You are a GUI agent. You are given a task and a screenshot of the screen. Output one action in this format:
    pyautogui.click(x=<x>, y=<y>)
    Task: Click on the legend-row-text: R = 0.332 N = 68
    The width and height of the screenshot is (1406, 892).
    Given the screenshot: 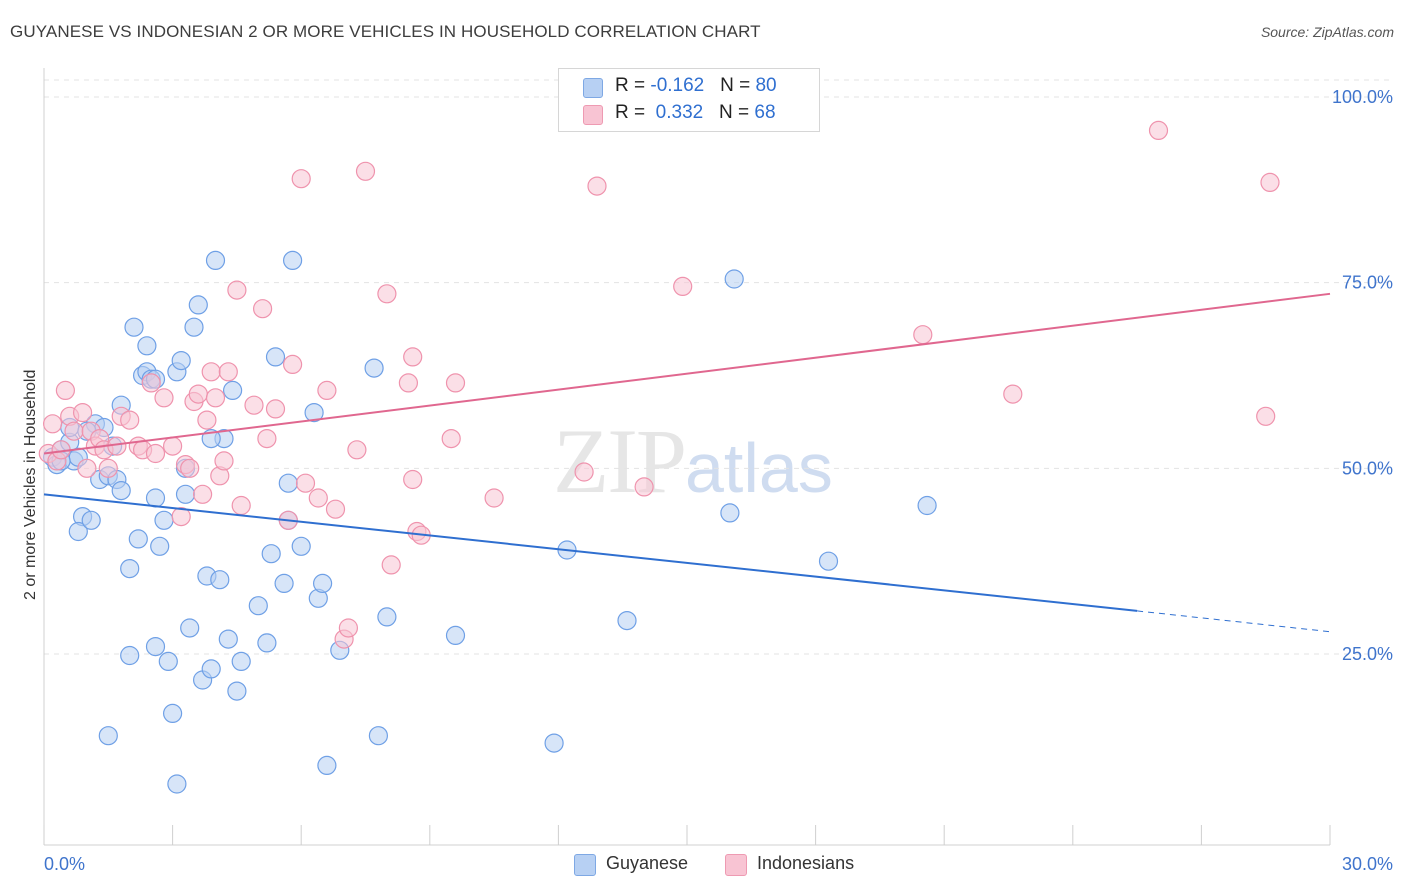 What is the action you would take?
    pyautogui.click(x=695, y=113)
    